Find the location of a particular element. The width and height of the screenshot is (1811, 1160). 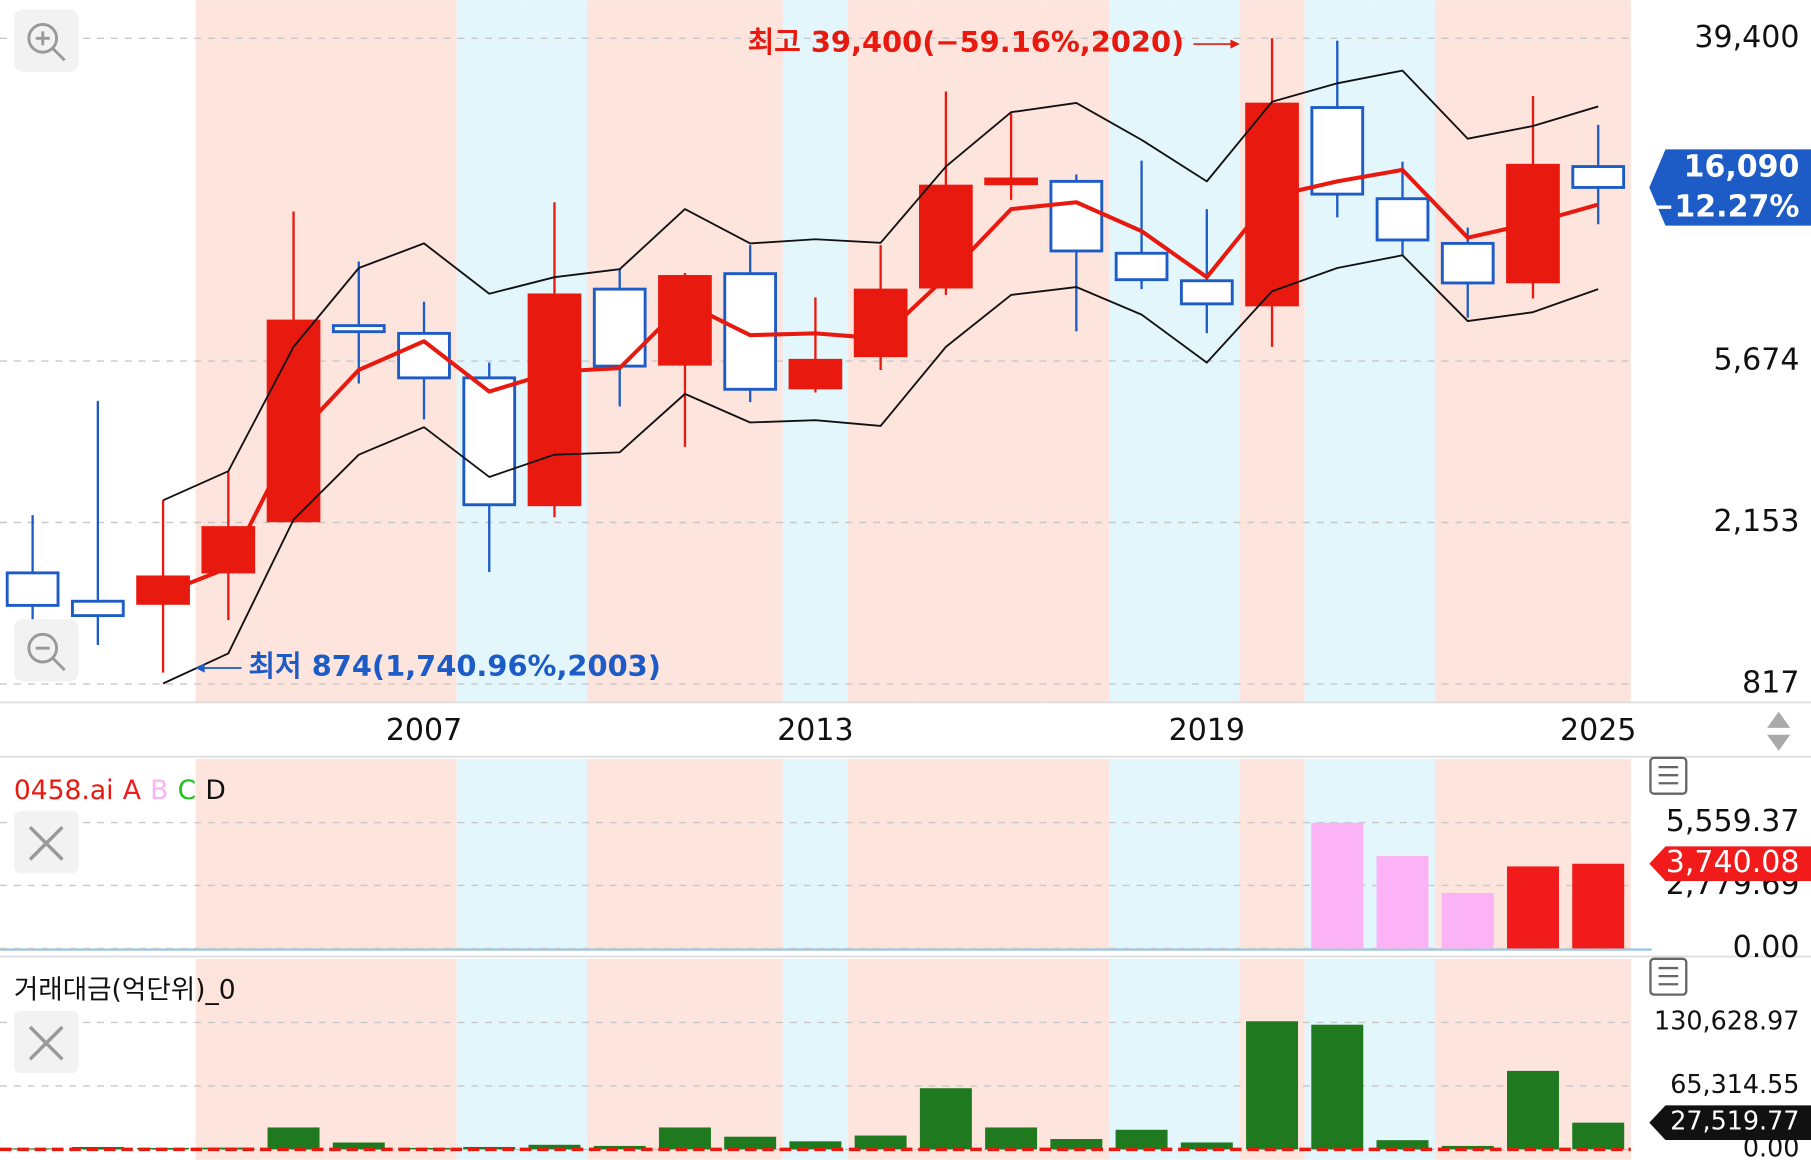

scroll-arrows is located at coordinates (1779, 731).